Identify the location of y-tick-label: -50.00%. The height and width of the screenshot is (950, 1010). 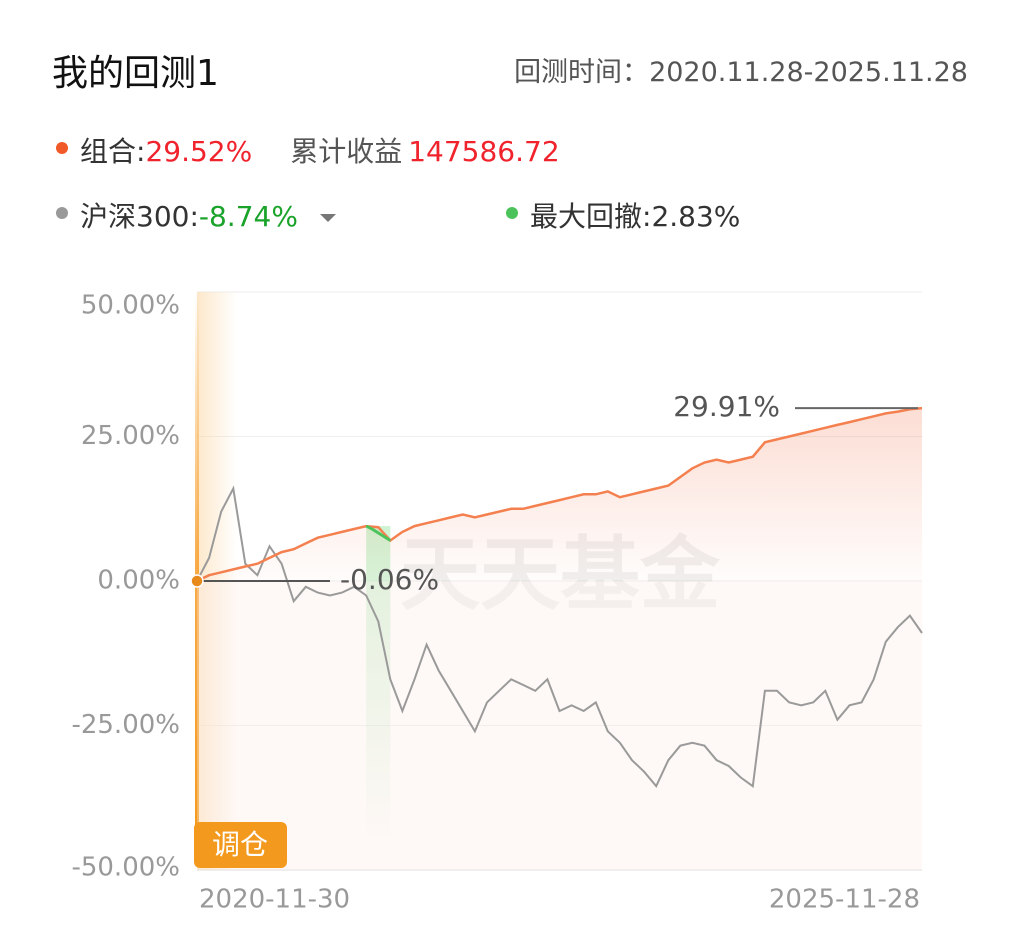
(125, 868).